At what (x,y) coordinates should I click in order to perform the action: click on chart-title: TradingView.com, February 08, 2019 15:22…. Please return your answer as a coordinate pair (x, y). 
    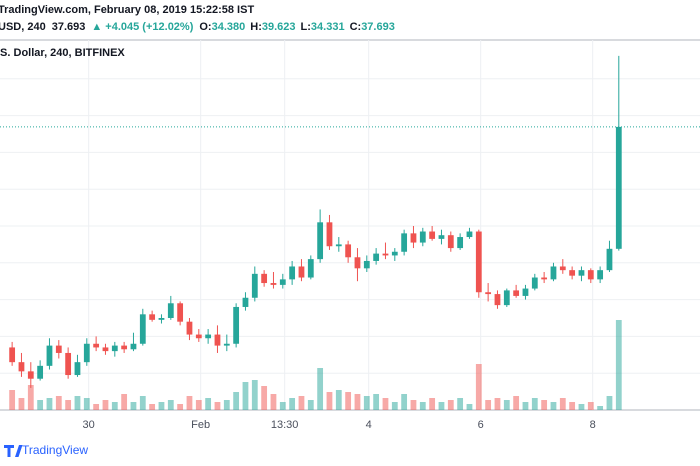
    Looking at the image, I should click on (127, 10).